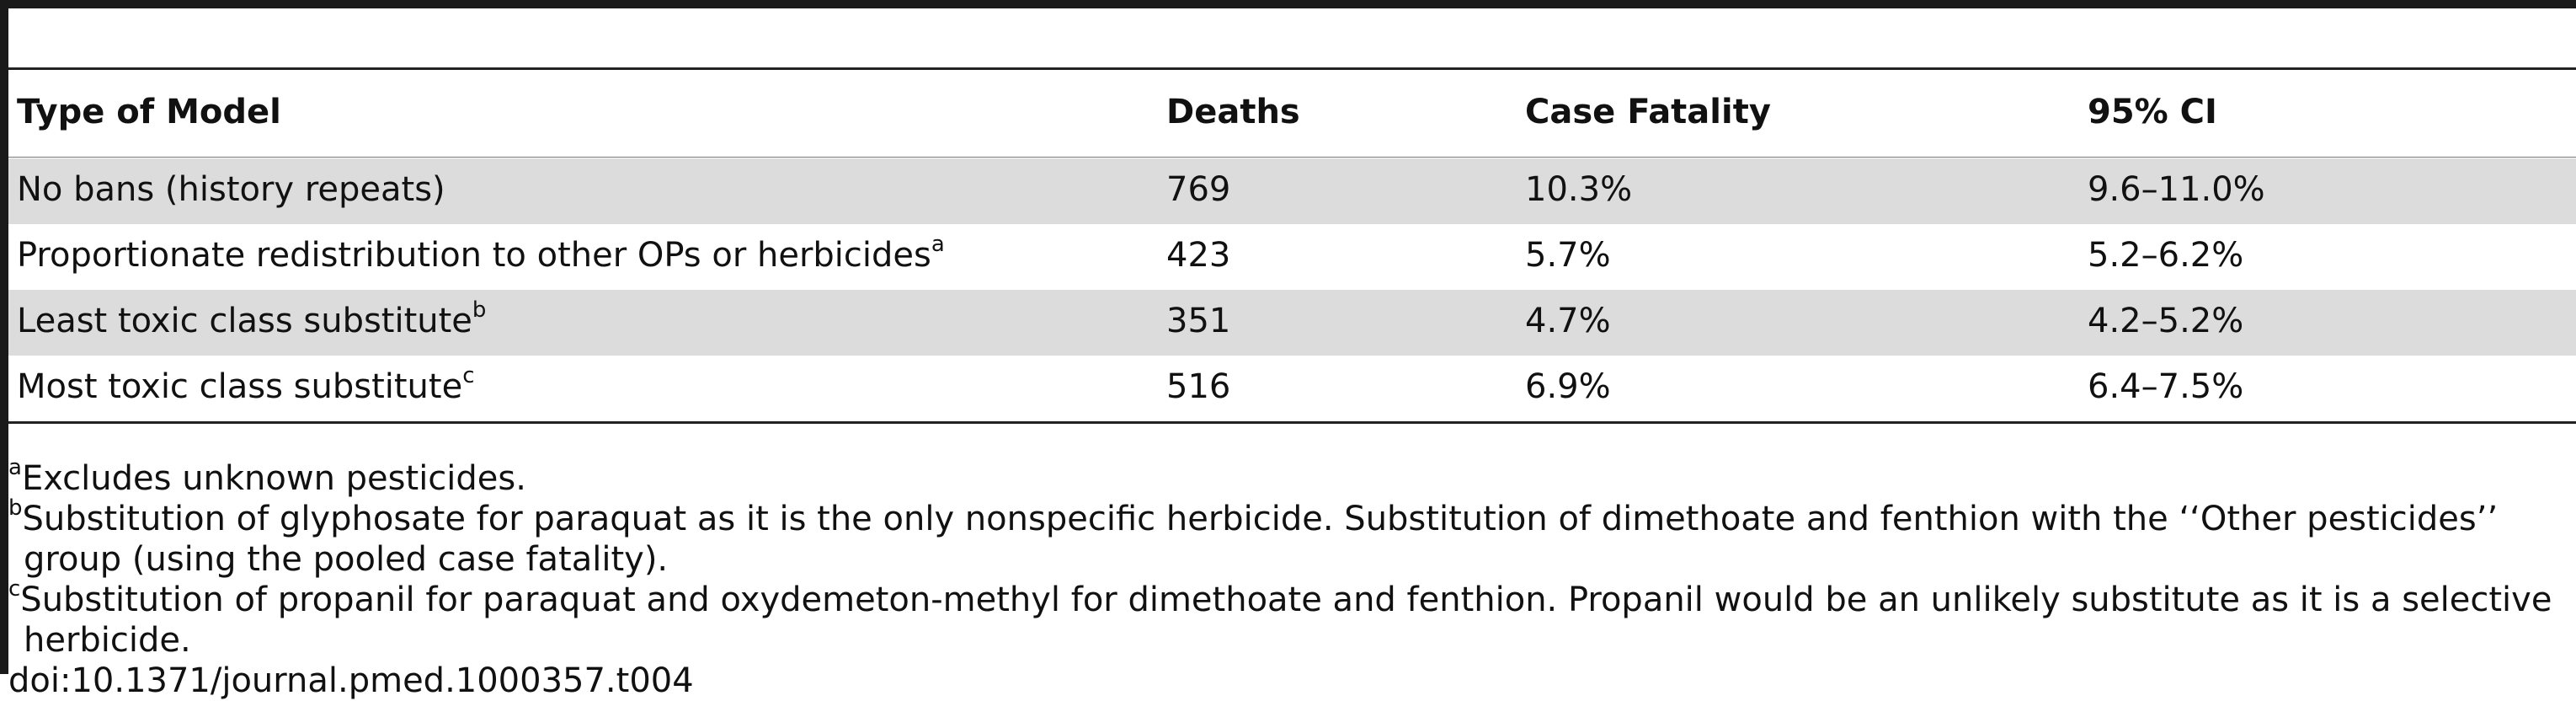 The image size is (2576, 701). I want to click on footnote-mark: b, so click(15, 508).